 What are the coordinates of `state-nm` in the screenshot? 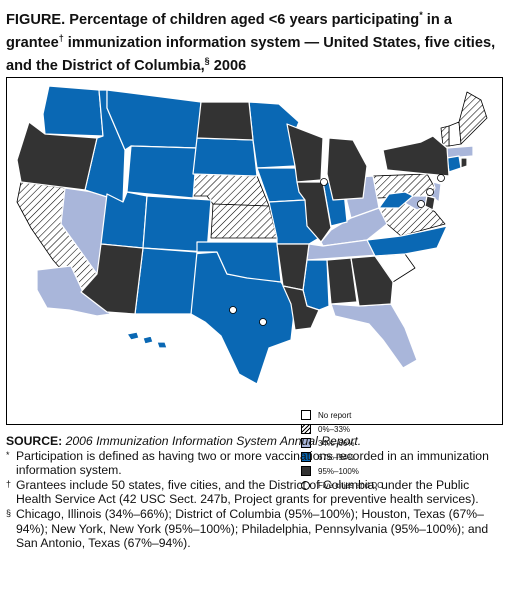 It's located at (166, 281).